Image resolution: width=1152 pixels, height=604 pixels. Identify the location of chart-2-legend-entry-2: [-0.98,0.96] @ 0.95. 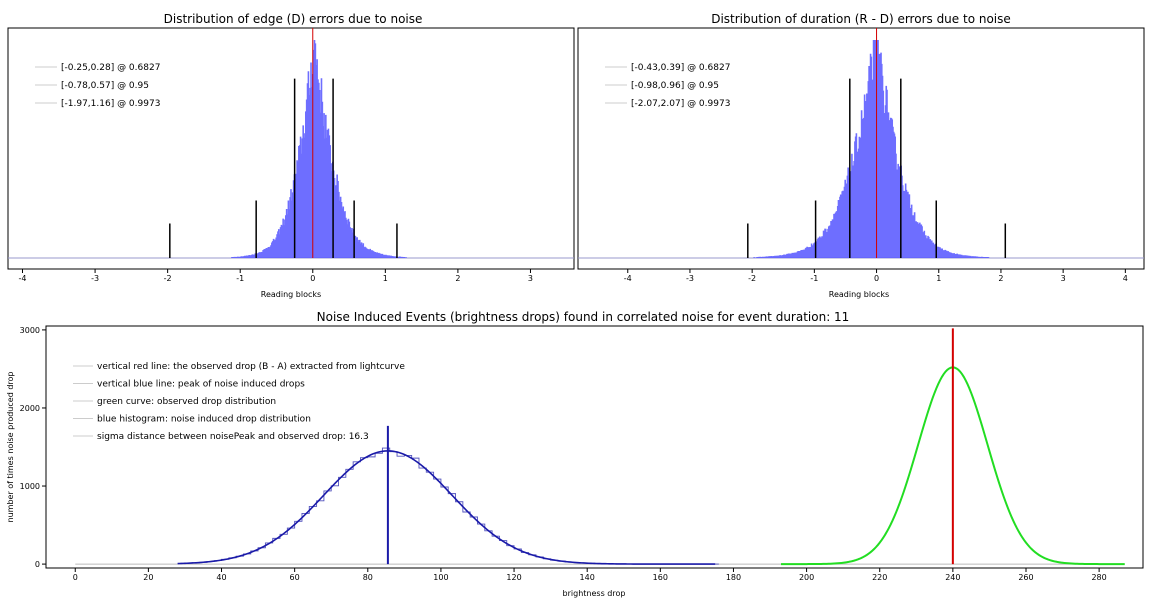
(675, 86).